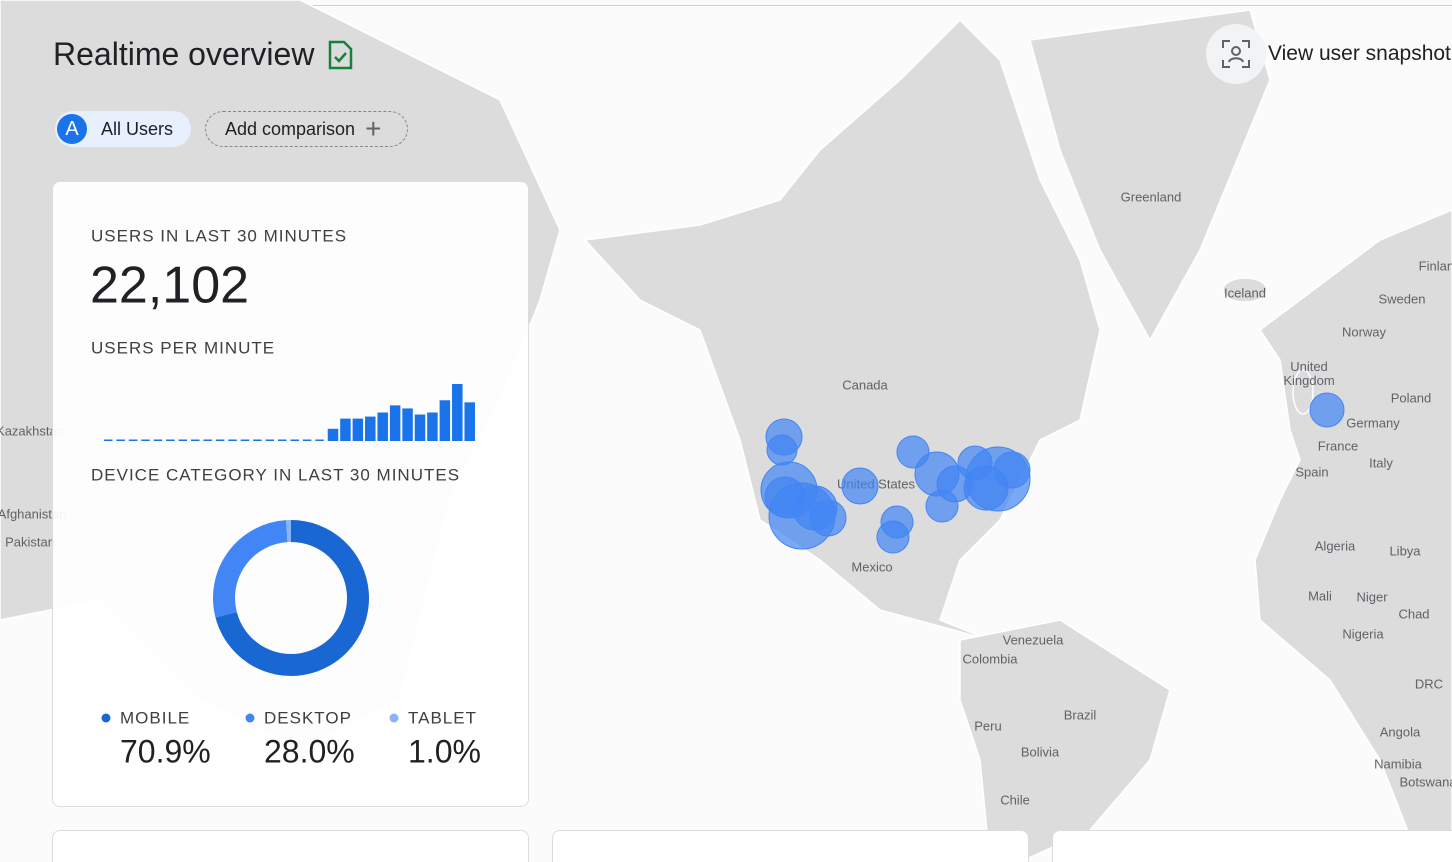  Describe the element at coordinates (1311, 471) in the screenshot. I see `map-label: Spain` at that location.